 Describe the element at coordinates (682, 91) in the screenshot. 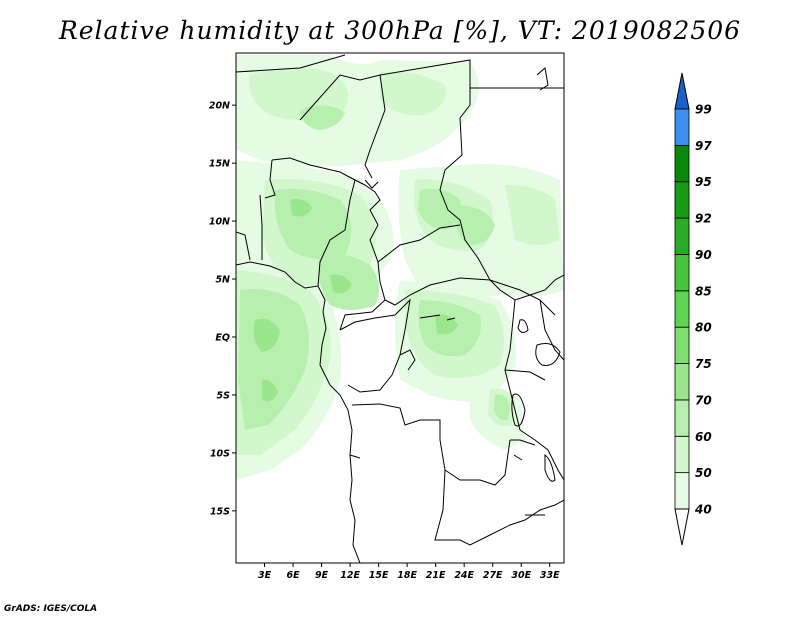

I see `colorbar-top-triangle` at that location.